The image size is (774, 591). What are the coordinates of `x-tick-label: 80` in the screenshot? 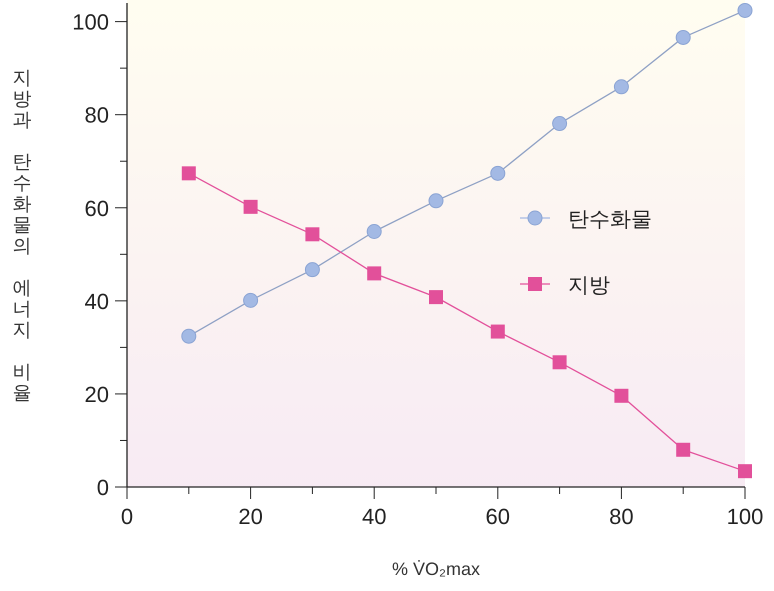 It's located at (621, 516).